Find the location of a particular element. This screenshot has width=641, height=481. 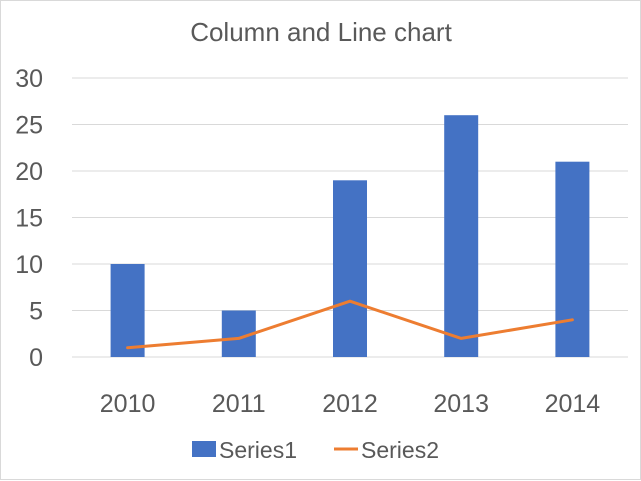

chart-title: Column and Line chart is located at coordinates (321, 32).